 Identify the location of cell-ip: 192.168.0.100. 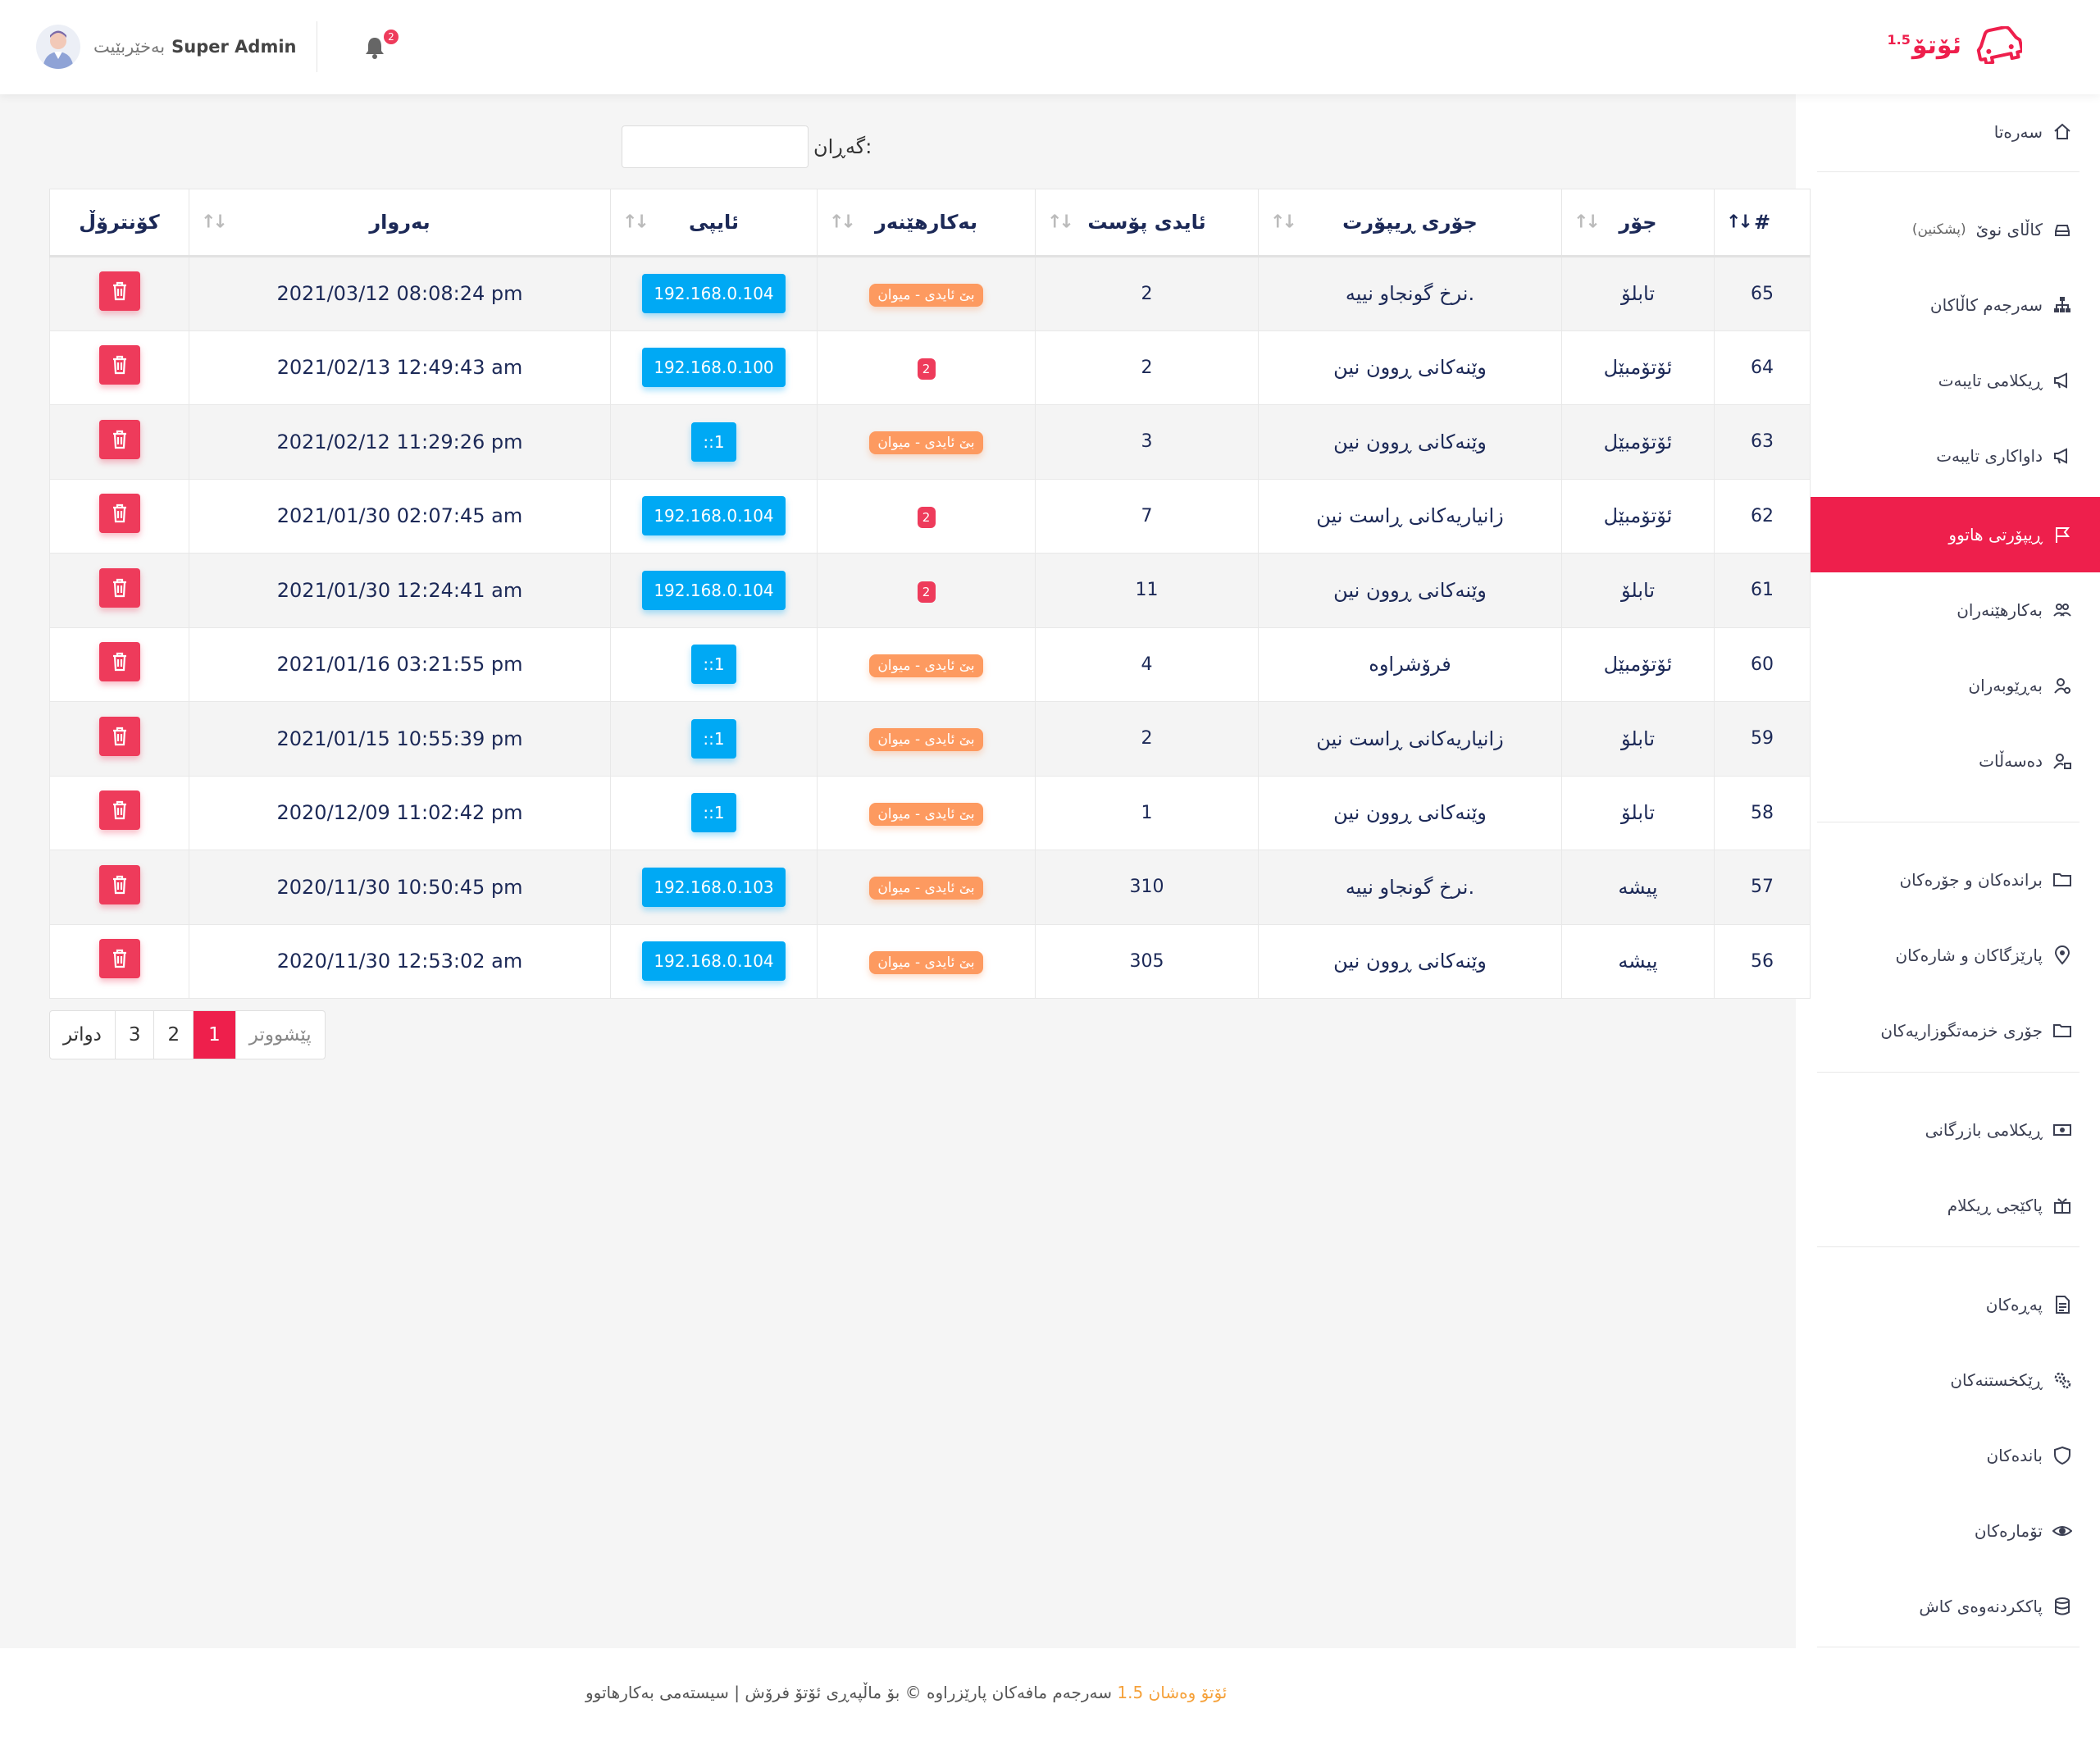
(714, 368).